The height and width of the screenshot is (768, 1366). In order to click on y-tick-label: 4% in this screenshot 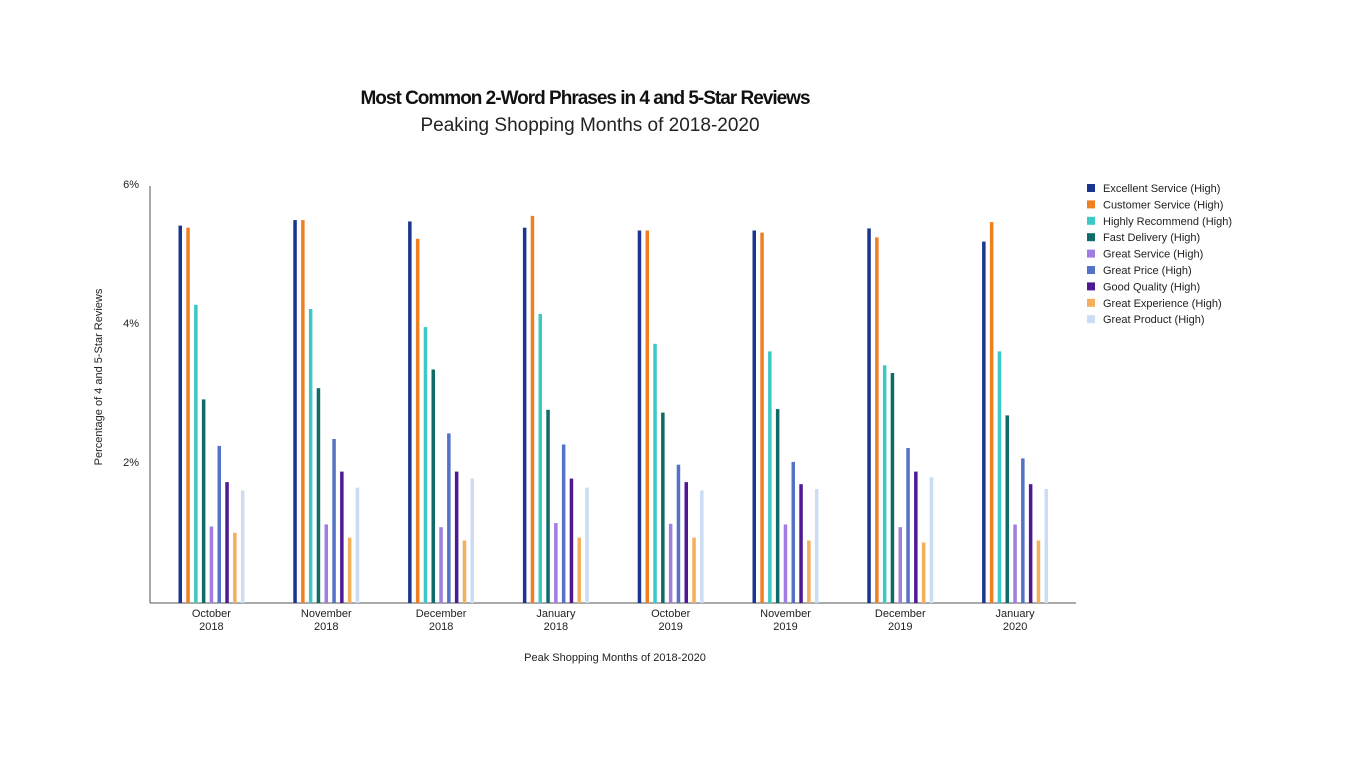, I will do `click(131, 324)`.